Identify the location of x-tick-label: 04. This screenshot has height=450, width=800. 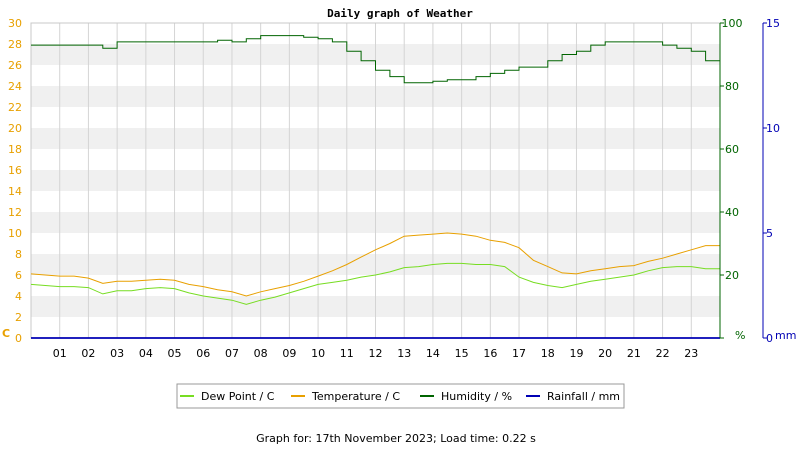
(146, 353).